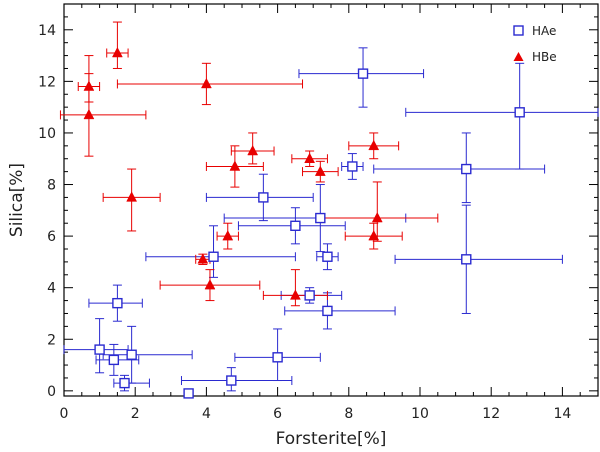 This screenshot has height=452, width=600. What do you see at coordinates (544, 31) in the screenshot?
I see `legend-hae-label: HAe` at bounding box center [544, 31].